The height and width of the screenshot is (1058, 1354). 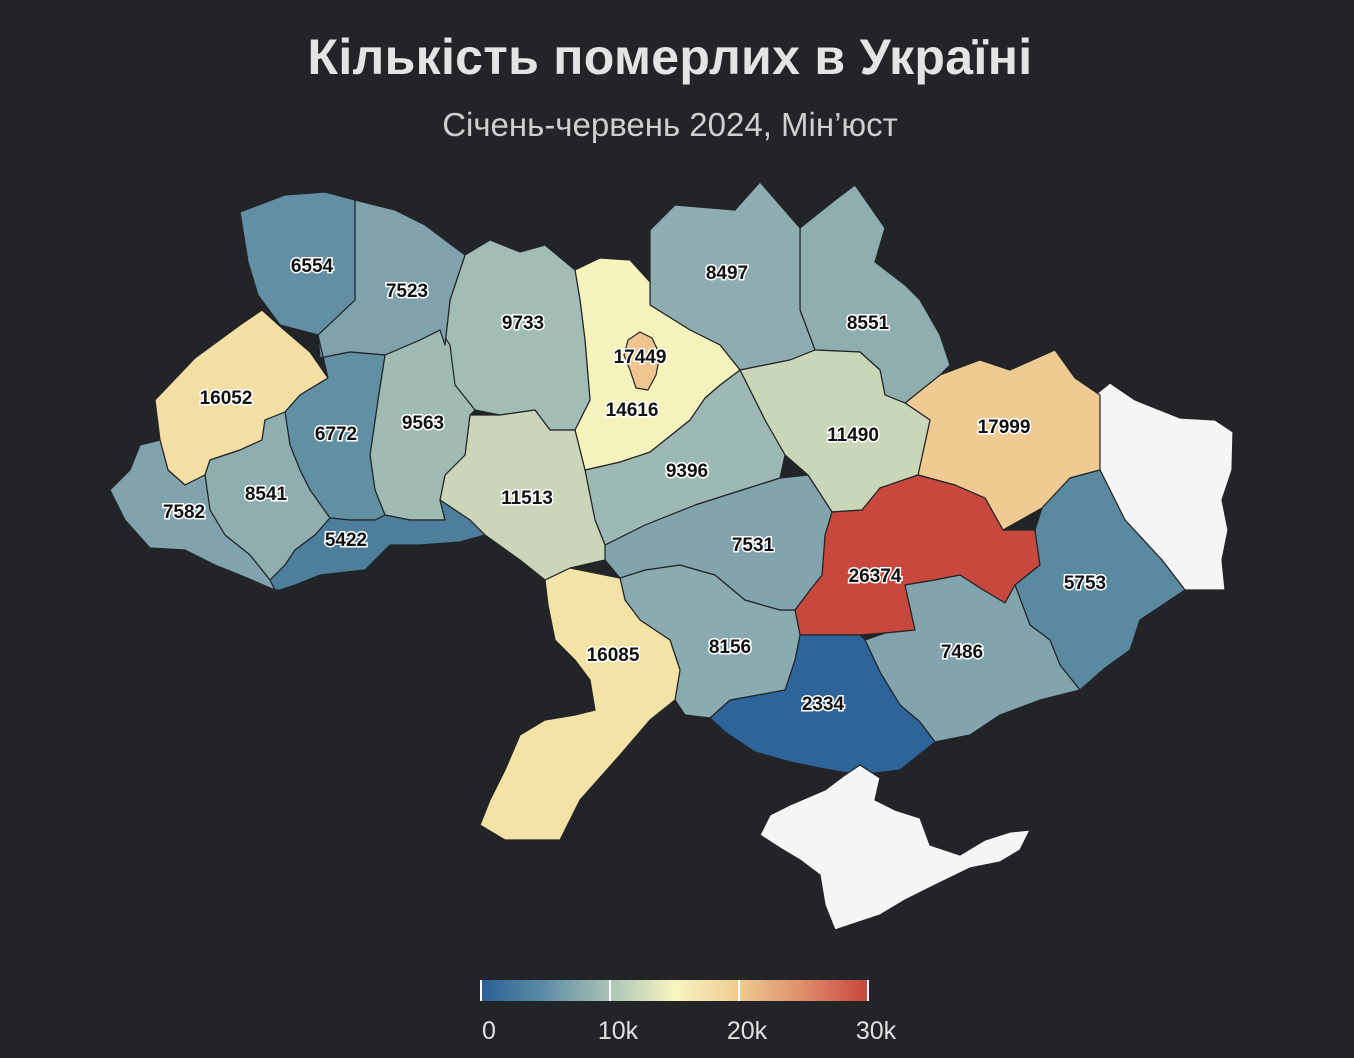 What do you see at coordinates (895, 847) in the screenshot?
I see `region-crimea` at bounding box center [895, 847].